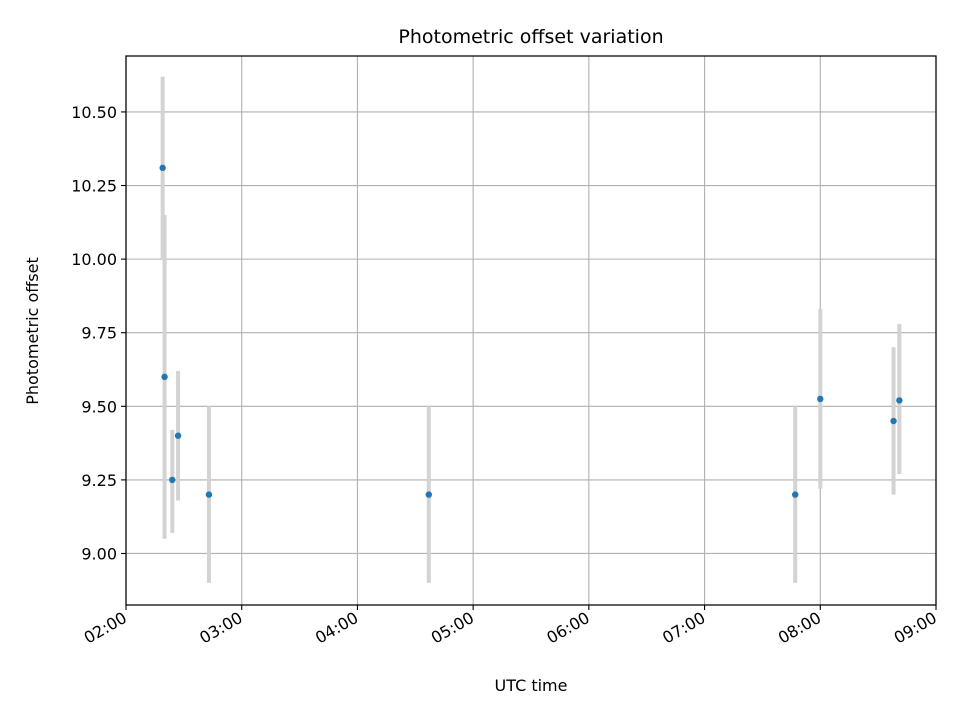  Describe the element at coordinates (94, 186) in the screenshot. I see `y-tick-label: 10.25` at that location.